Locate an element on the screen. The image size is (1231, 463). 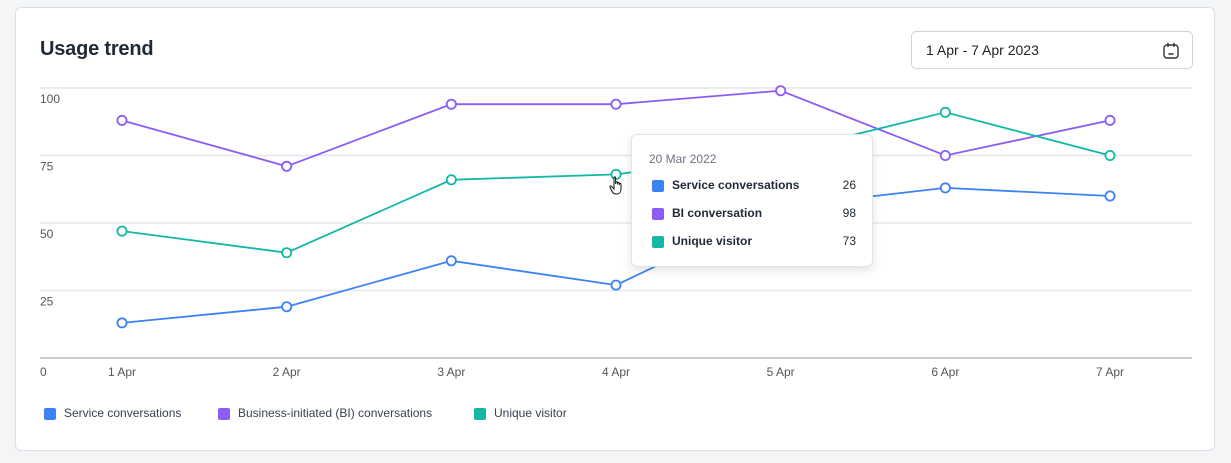
legend-label: Unique visitor is located at coordinates (530, 413).